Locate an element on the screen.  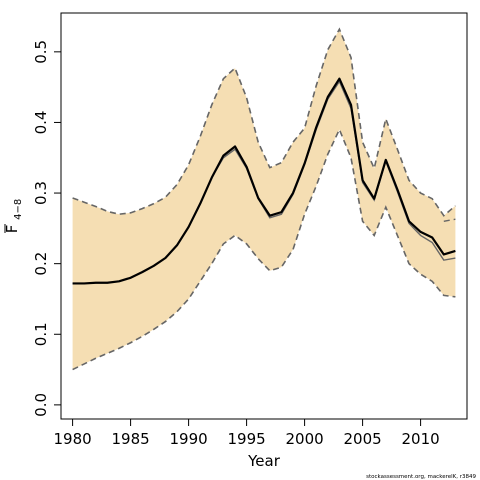
x-tick-label: 1985 is located at coordinates (131, 439).